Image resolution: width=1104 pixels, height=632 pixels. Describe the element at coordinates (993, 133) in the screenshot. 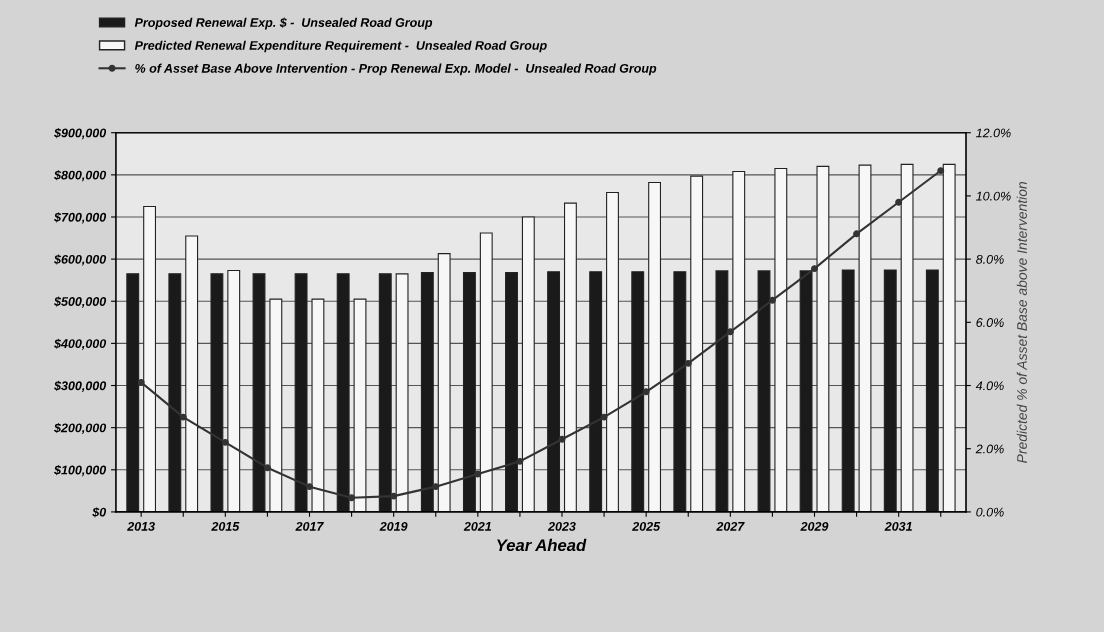

I see `y2-tick-label: 12.0%` at that location.